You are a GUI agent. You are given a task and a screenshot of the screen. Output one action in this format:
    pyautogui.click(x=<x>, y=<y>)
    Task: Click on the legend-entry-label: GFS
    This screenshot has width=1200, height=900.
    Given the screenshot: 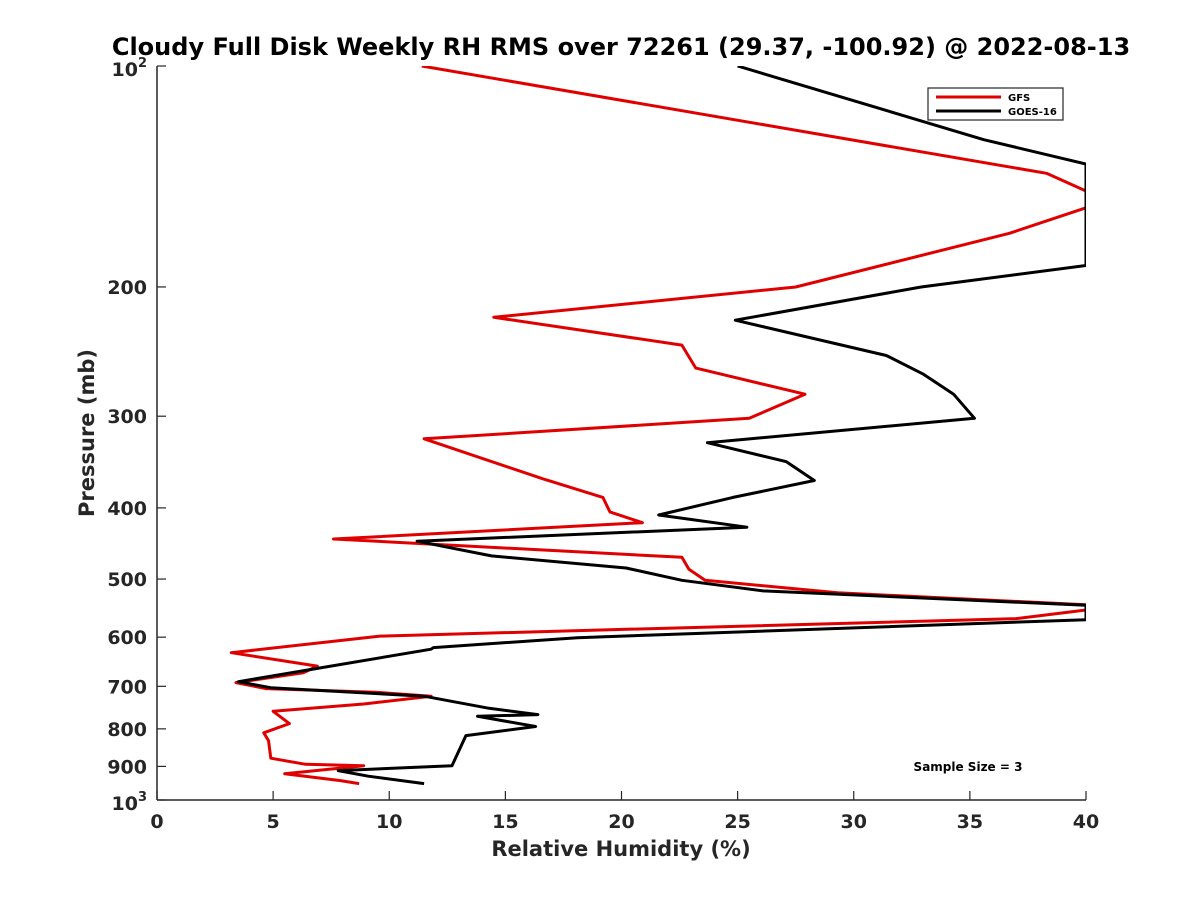 What is the action you would take?
    pyautogui.click(x=1019, y=98)
    